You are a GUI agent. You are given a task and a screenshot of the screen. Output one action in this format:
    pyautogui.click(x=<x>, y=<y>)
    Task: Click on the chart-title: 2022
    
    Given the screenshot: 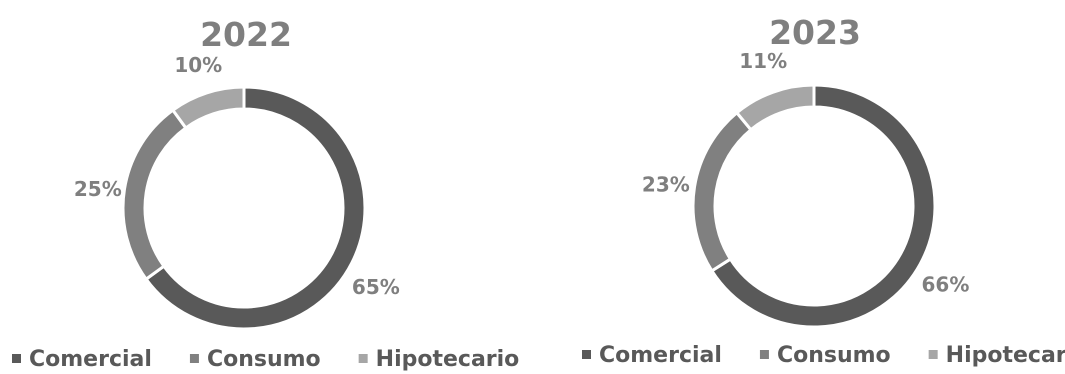 What is the action you would take?
    pyautogui.click(x=246, y=34)
    